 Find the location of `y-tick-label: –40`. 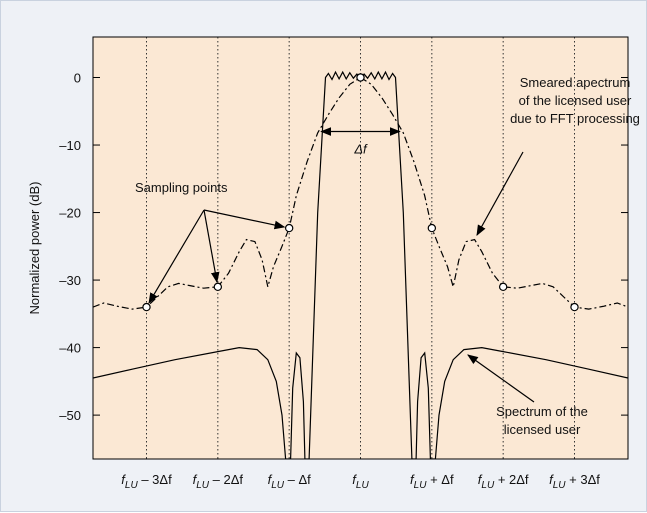

y-tick-label: –40 is located at coordinates (70, 348).